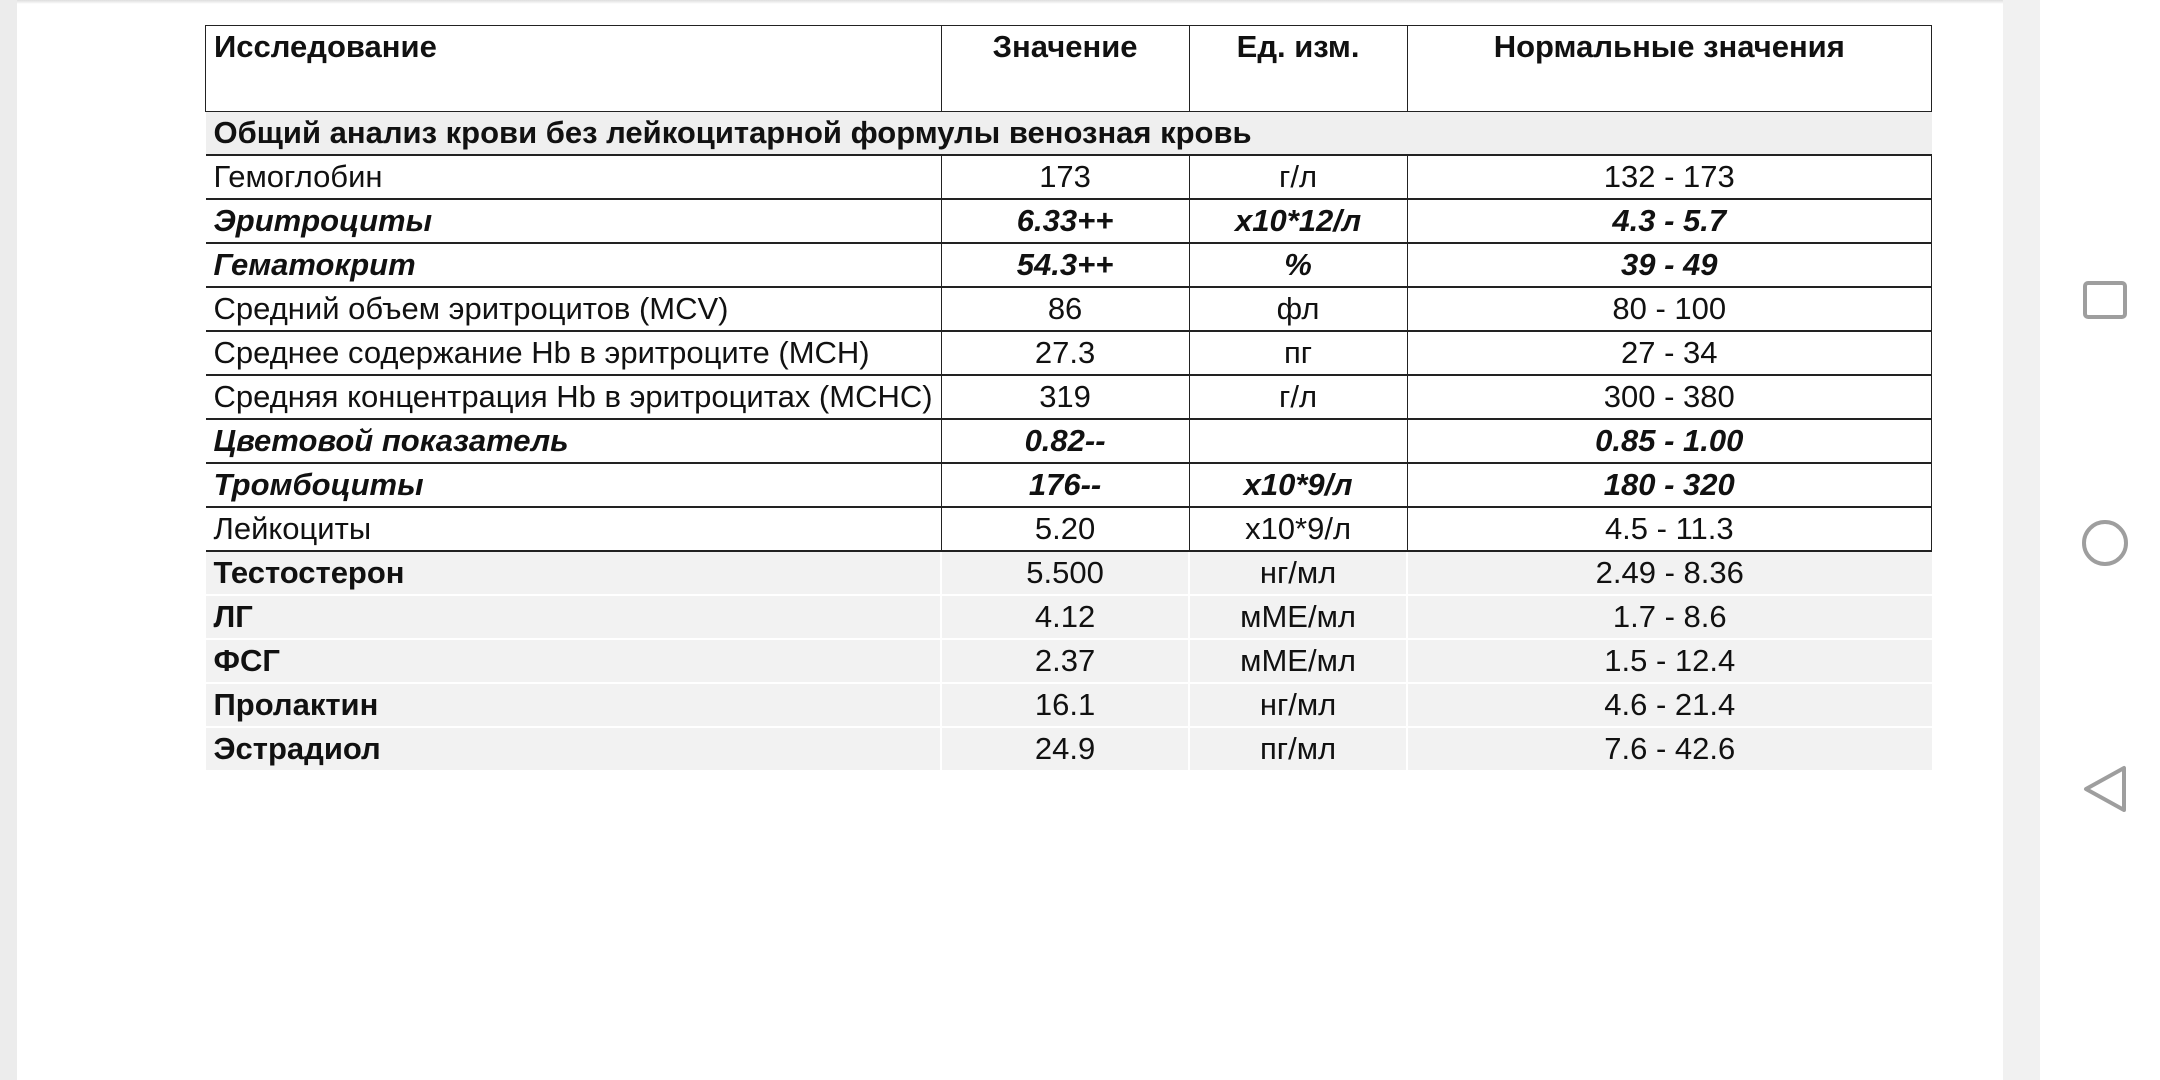 The image size is (2160, 1080). I want to click on test-name: Тромбоциты, so click(573, 485).